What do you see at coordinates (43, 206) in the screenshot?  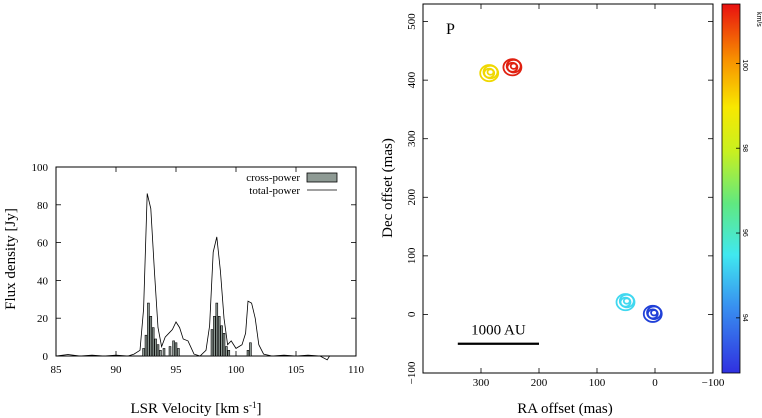 I see `y-tick-label: 80` at bounding box center [43, 206].